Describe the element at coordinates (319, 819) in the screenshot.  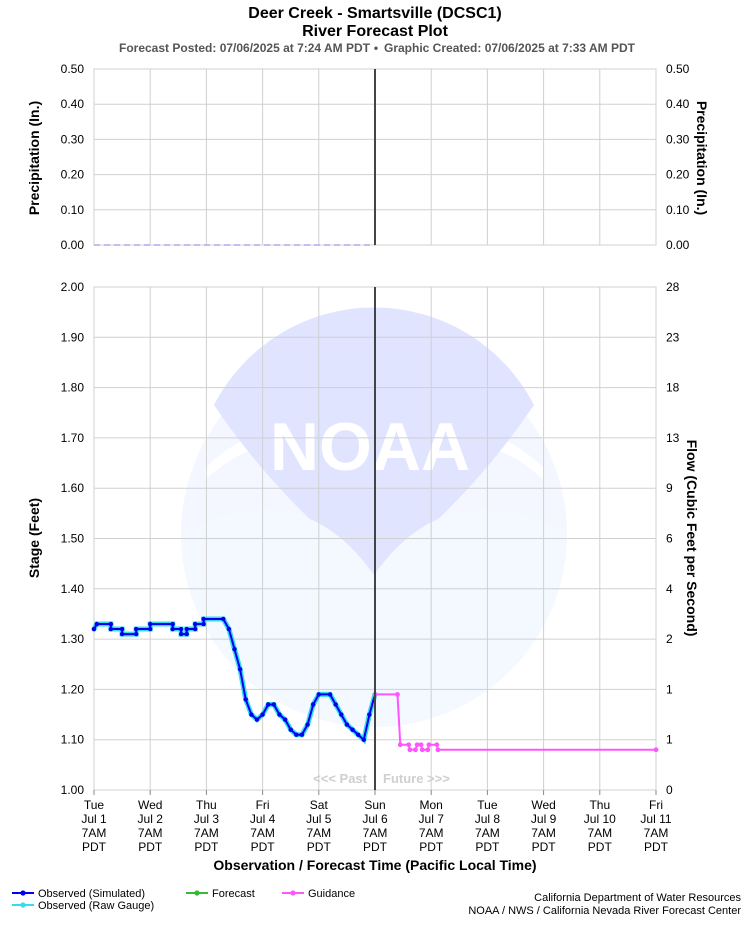
I see `x-tick-label-line: Jul 5` at that location.